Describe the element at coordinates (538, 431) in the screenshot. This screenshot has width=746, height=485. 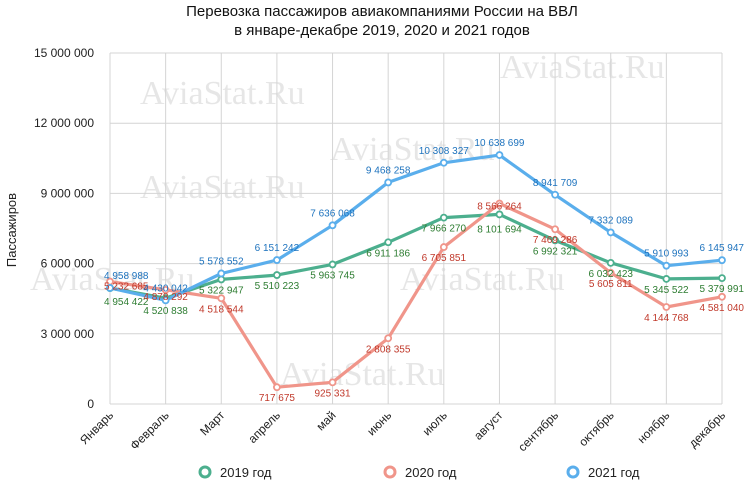
I see `x-tick-label: сентябрь` at that location.